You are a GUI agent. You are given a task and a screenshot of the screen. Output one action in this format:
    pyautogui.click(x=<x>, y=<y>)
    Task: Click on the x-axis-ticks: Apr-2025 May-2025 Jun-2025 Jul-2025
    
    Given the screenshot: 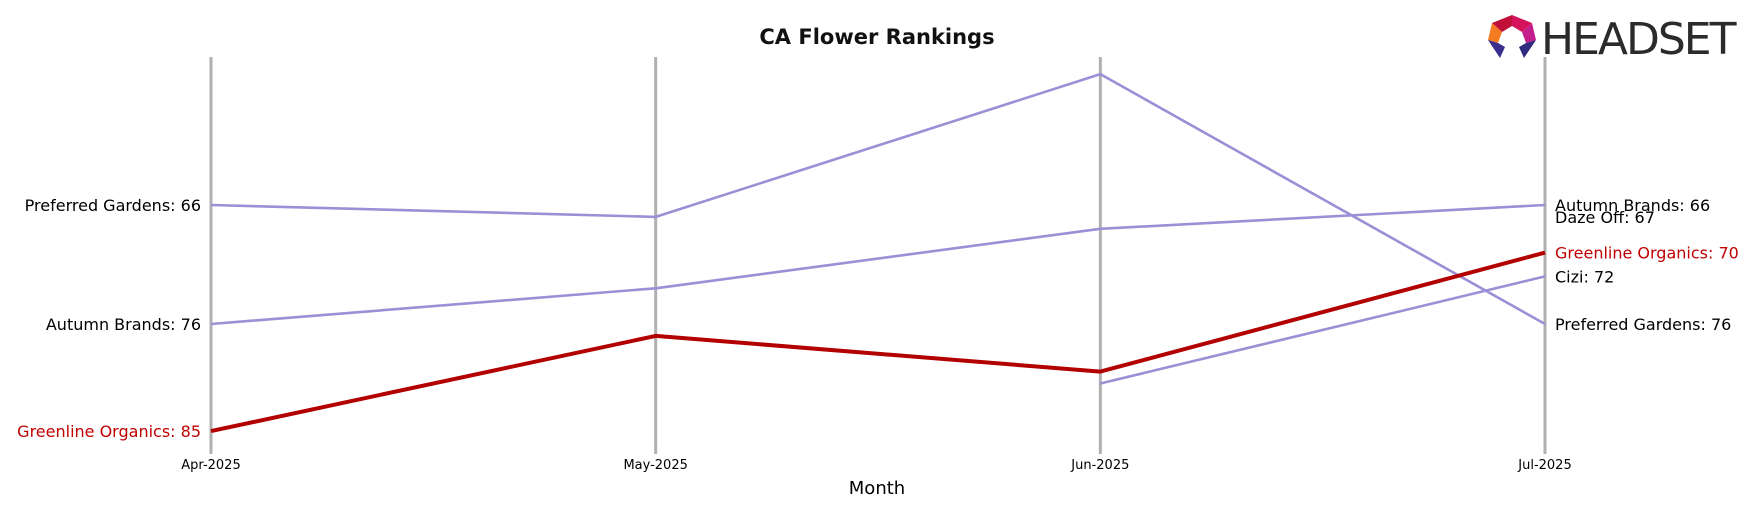 What is the action you would take?
    pyautogui.click(x=876, y=465)
    